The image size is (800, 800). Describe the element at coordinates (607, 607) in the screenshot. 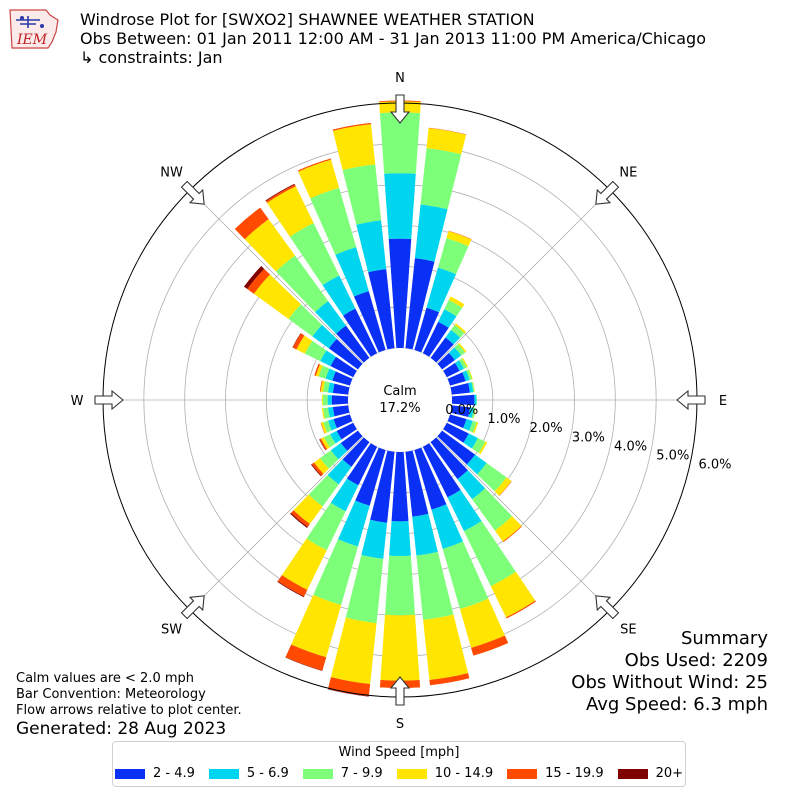

I see `flow-arrow-se` at that location.